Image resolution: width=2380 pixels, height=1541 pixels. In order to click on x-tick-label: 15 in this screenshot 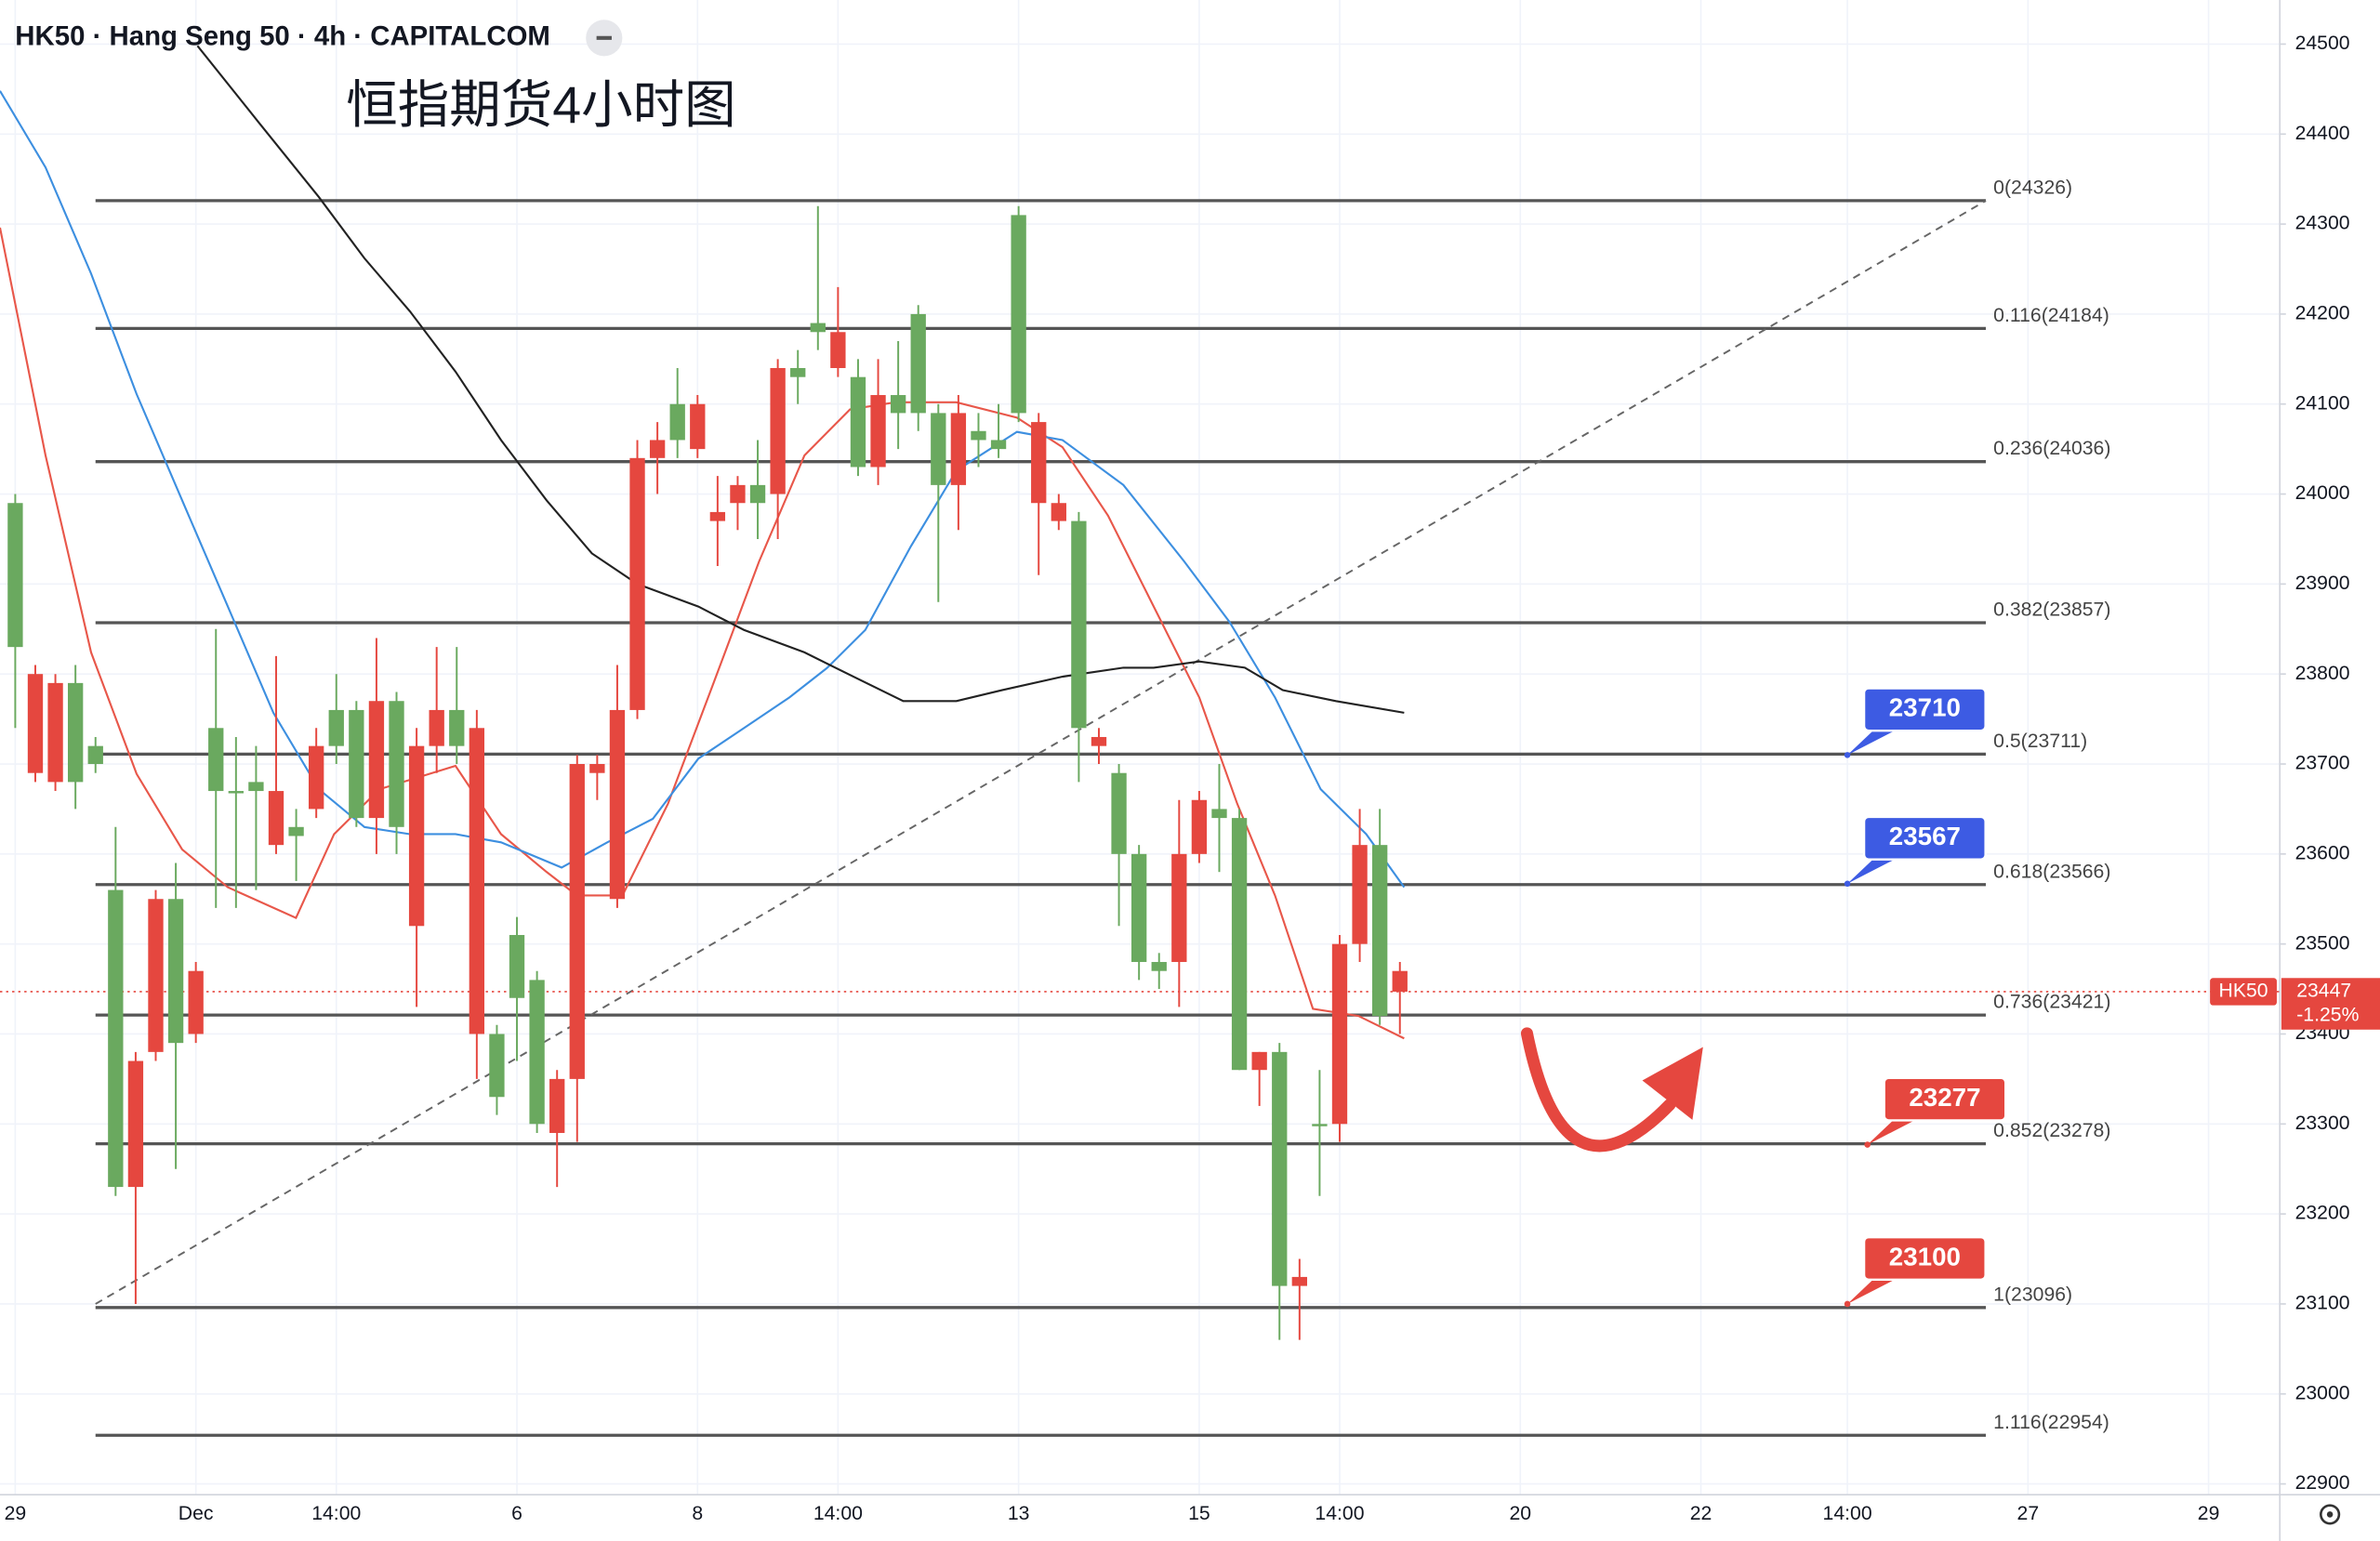, I will do `click(1199, 1513)`.